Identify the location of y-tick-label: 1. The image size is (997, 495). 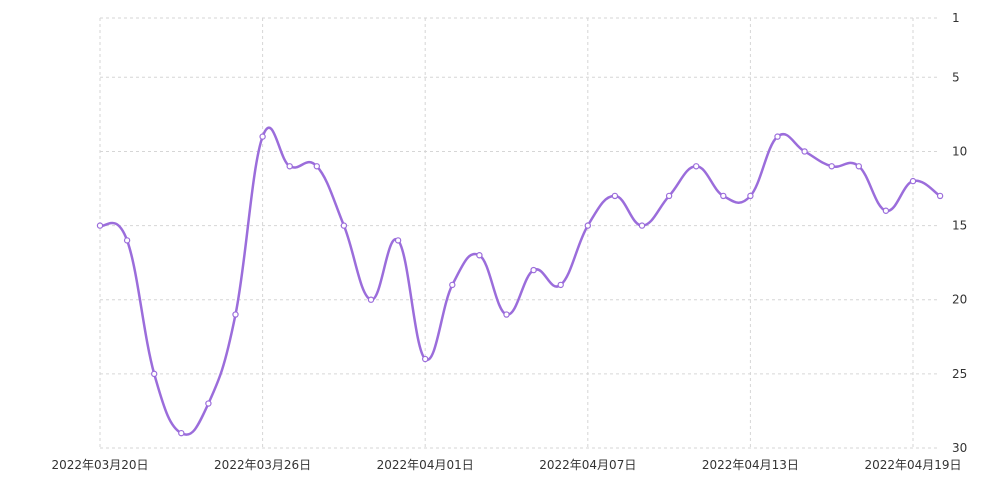
(956, 18).